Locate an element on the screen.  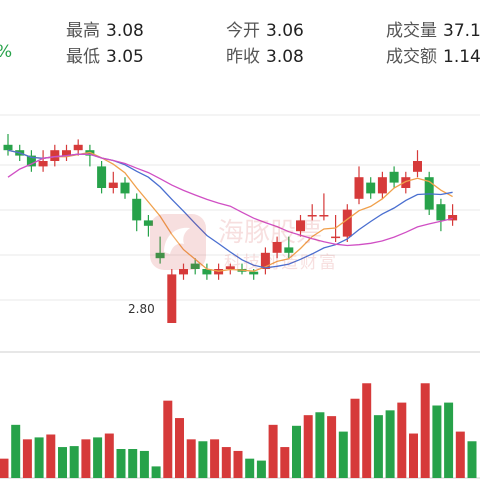
low-price-marker: 2.80 is located at coordinates (141, 309).